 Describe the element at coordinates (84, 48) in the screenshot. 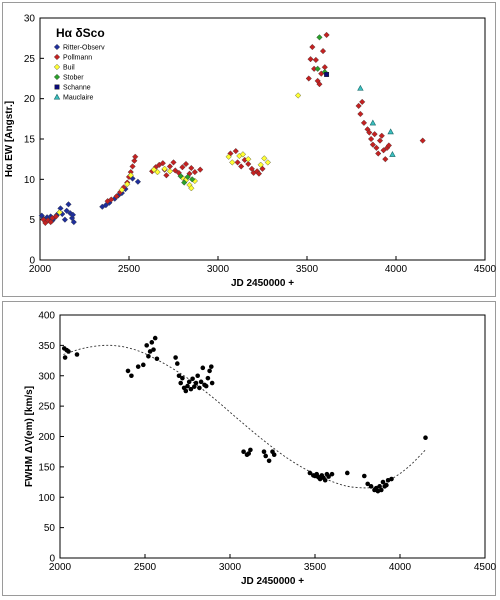

I see `legend-entry: Ritter-Observ` at that location.